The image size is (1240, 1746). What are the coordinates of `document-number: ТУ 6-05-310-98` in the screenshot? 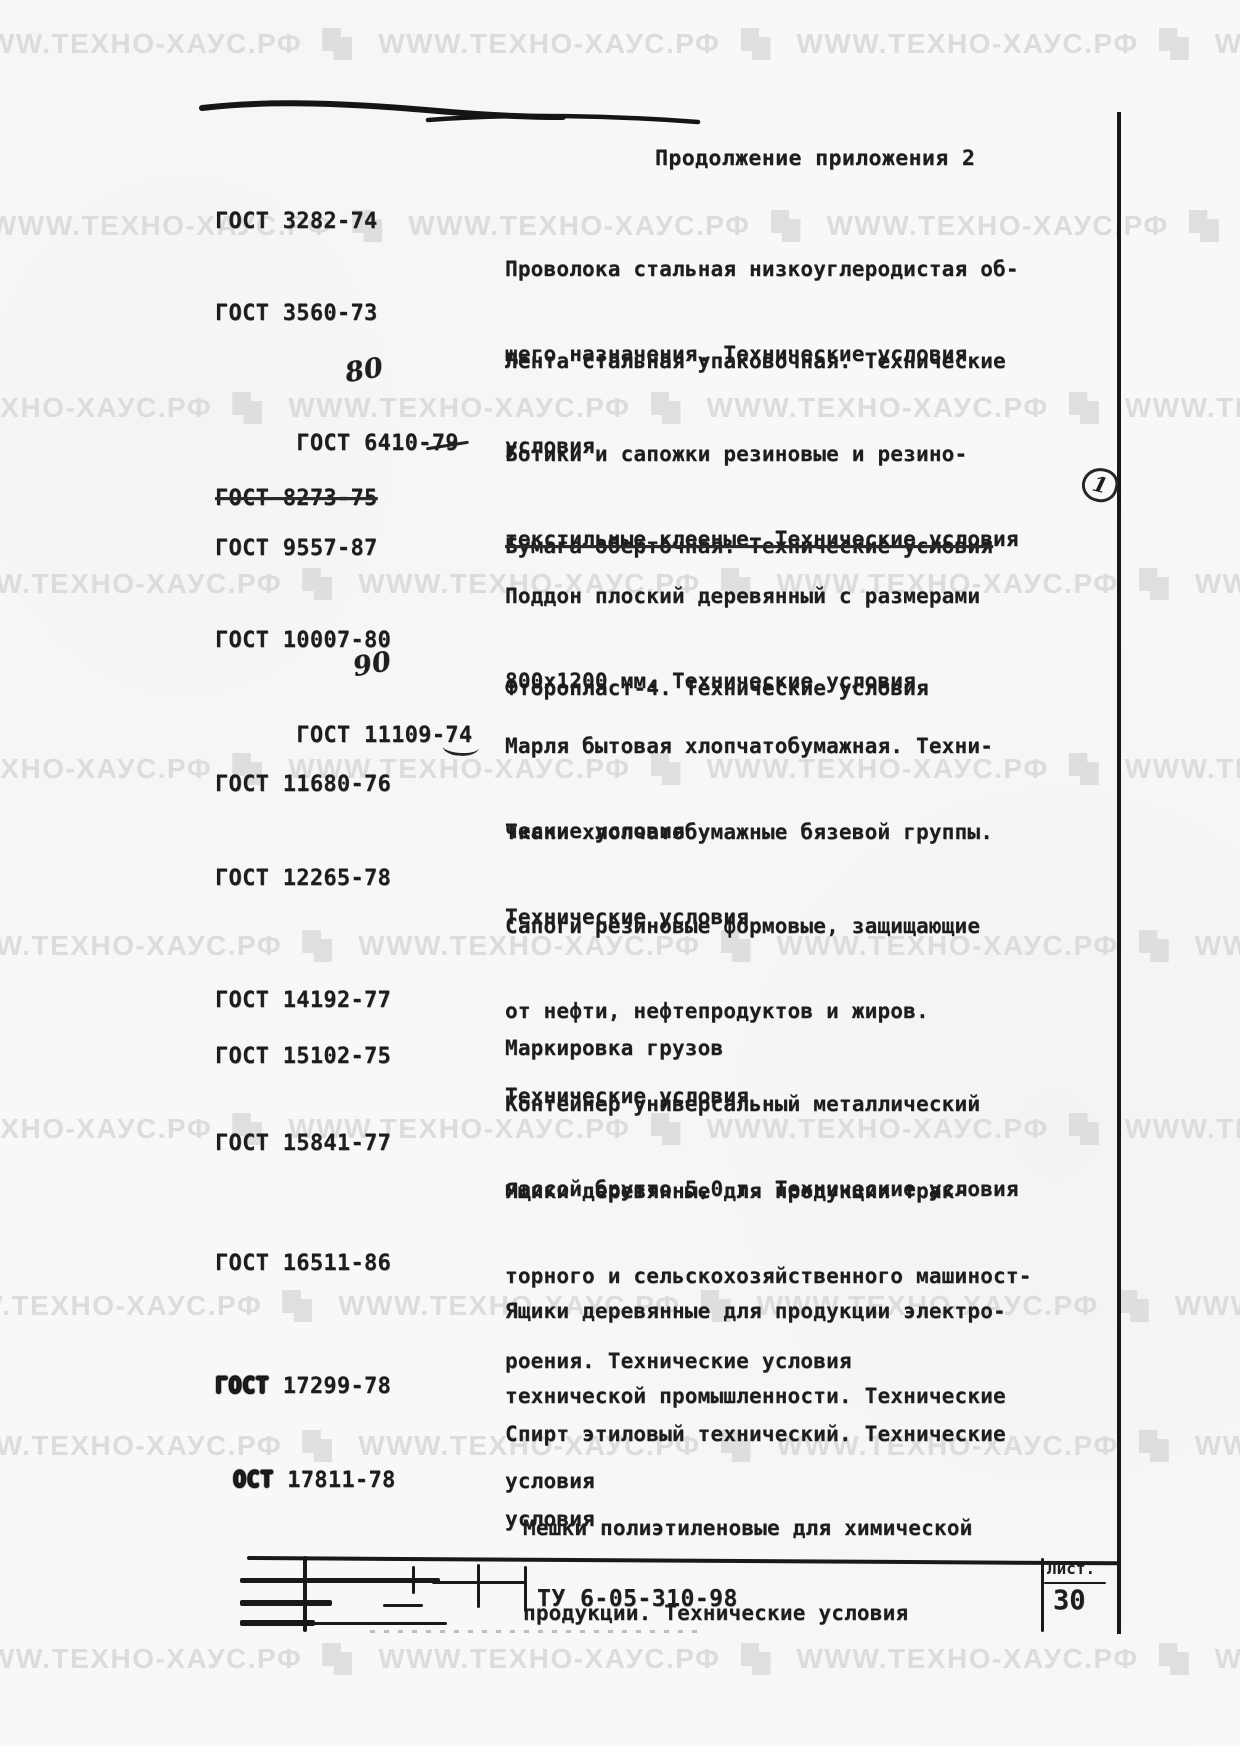 It's located at (637, 1599).